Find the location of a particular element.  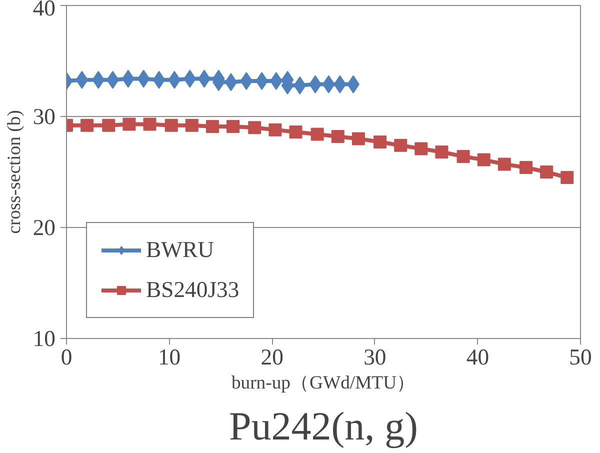

legend-label: BWRU is located at coordinates (180, 250).